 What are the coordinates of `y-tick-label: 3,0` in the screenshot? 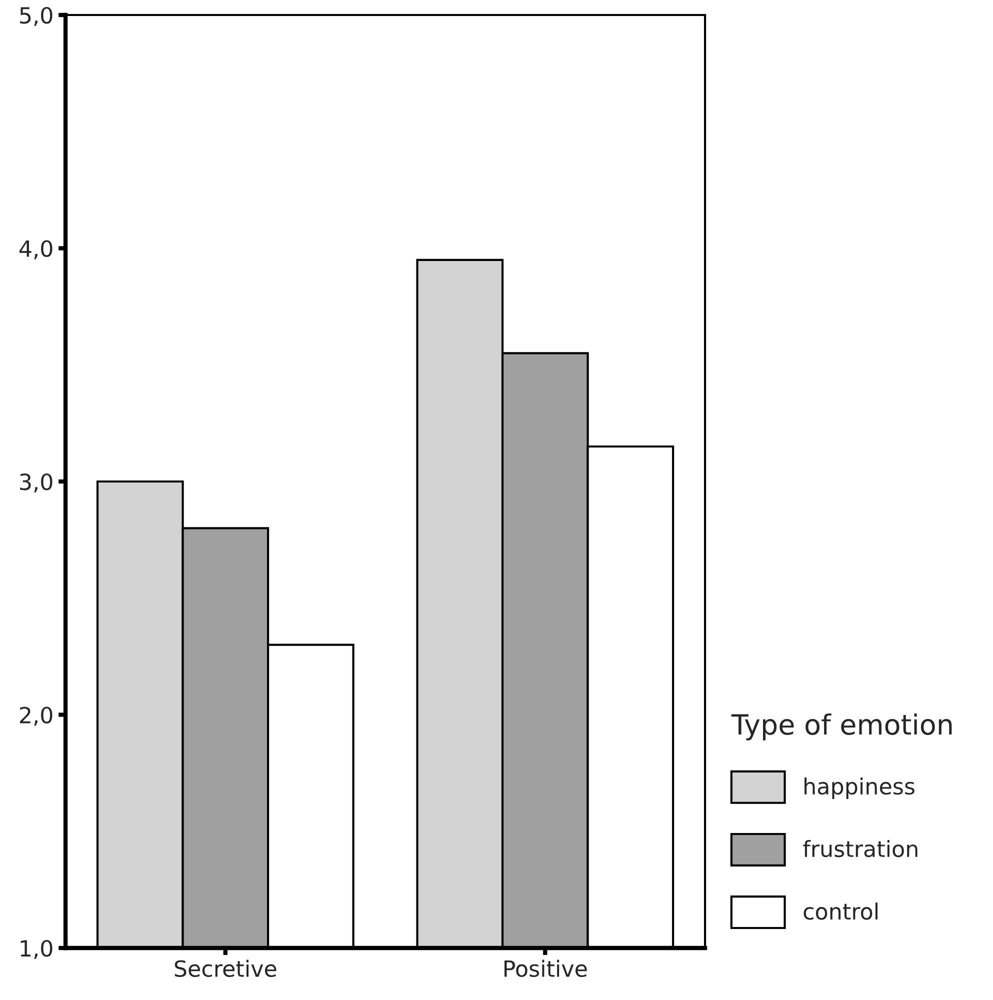 It's located at (36, 483).